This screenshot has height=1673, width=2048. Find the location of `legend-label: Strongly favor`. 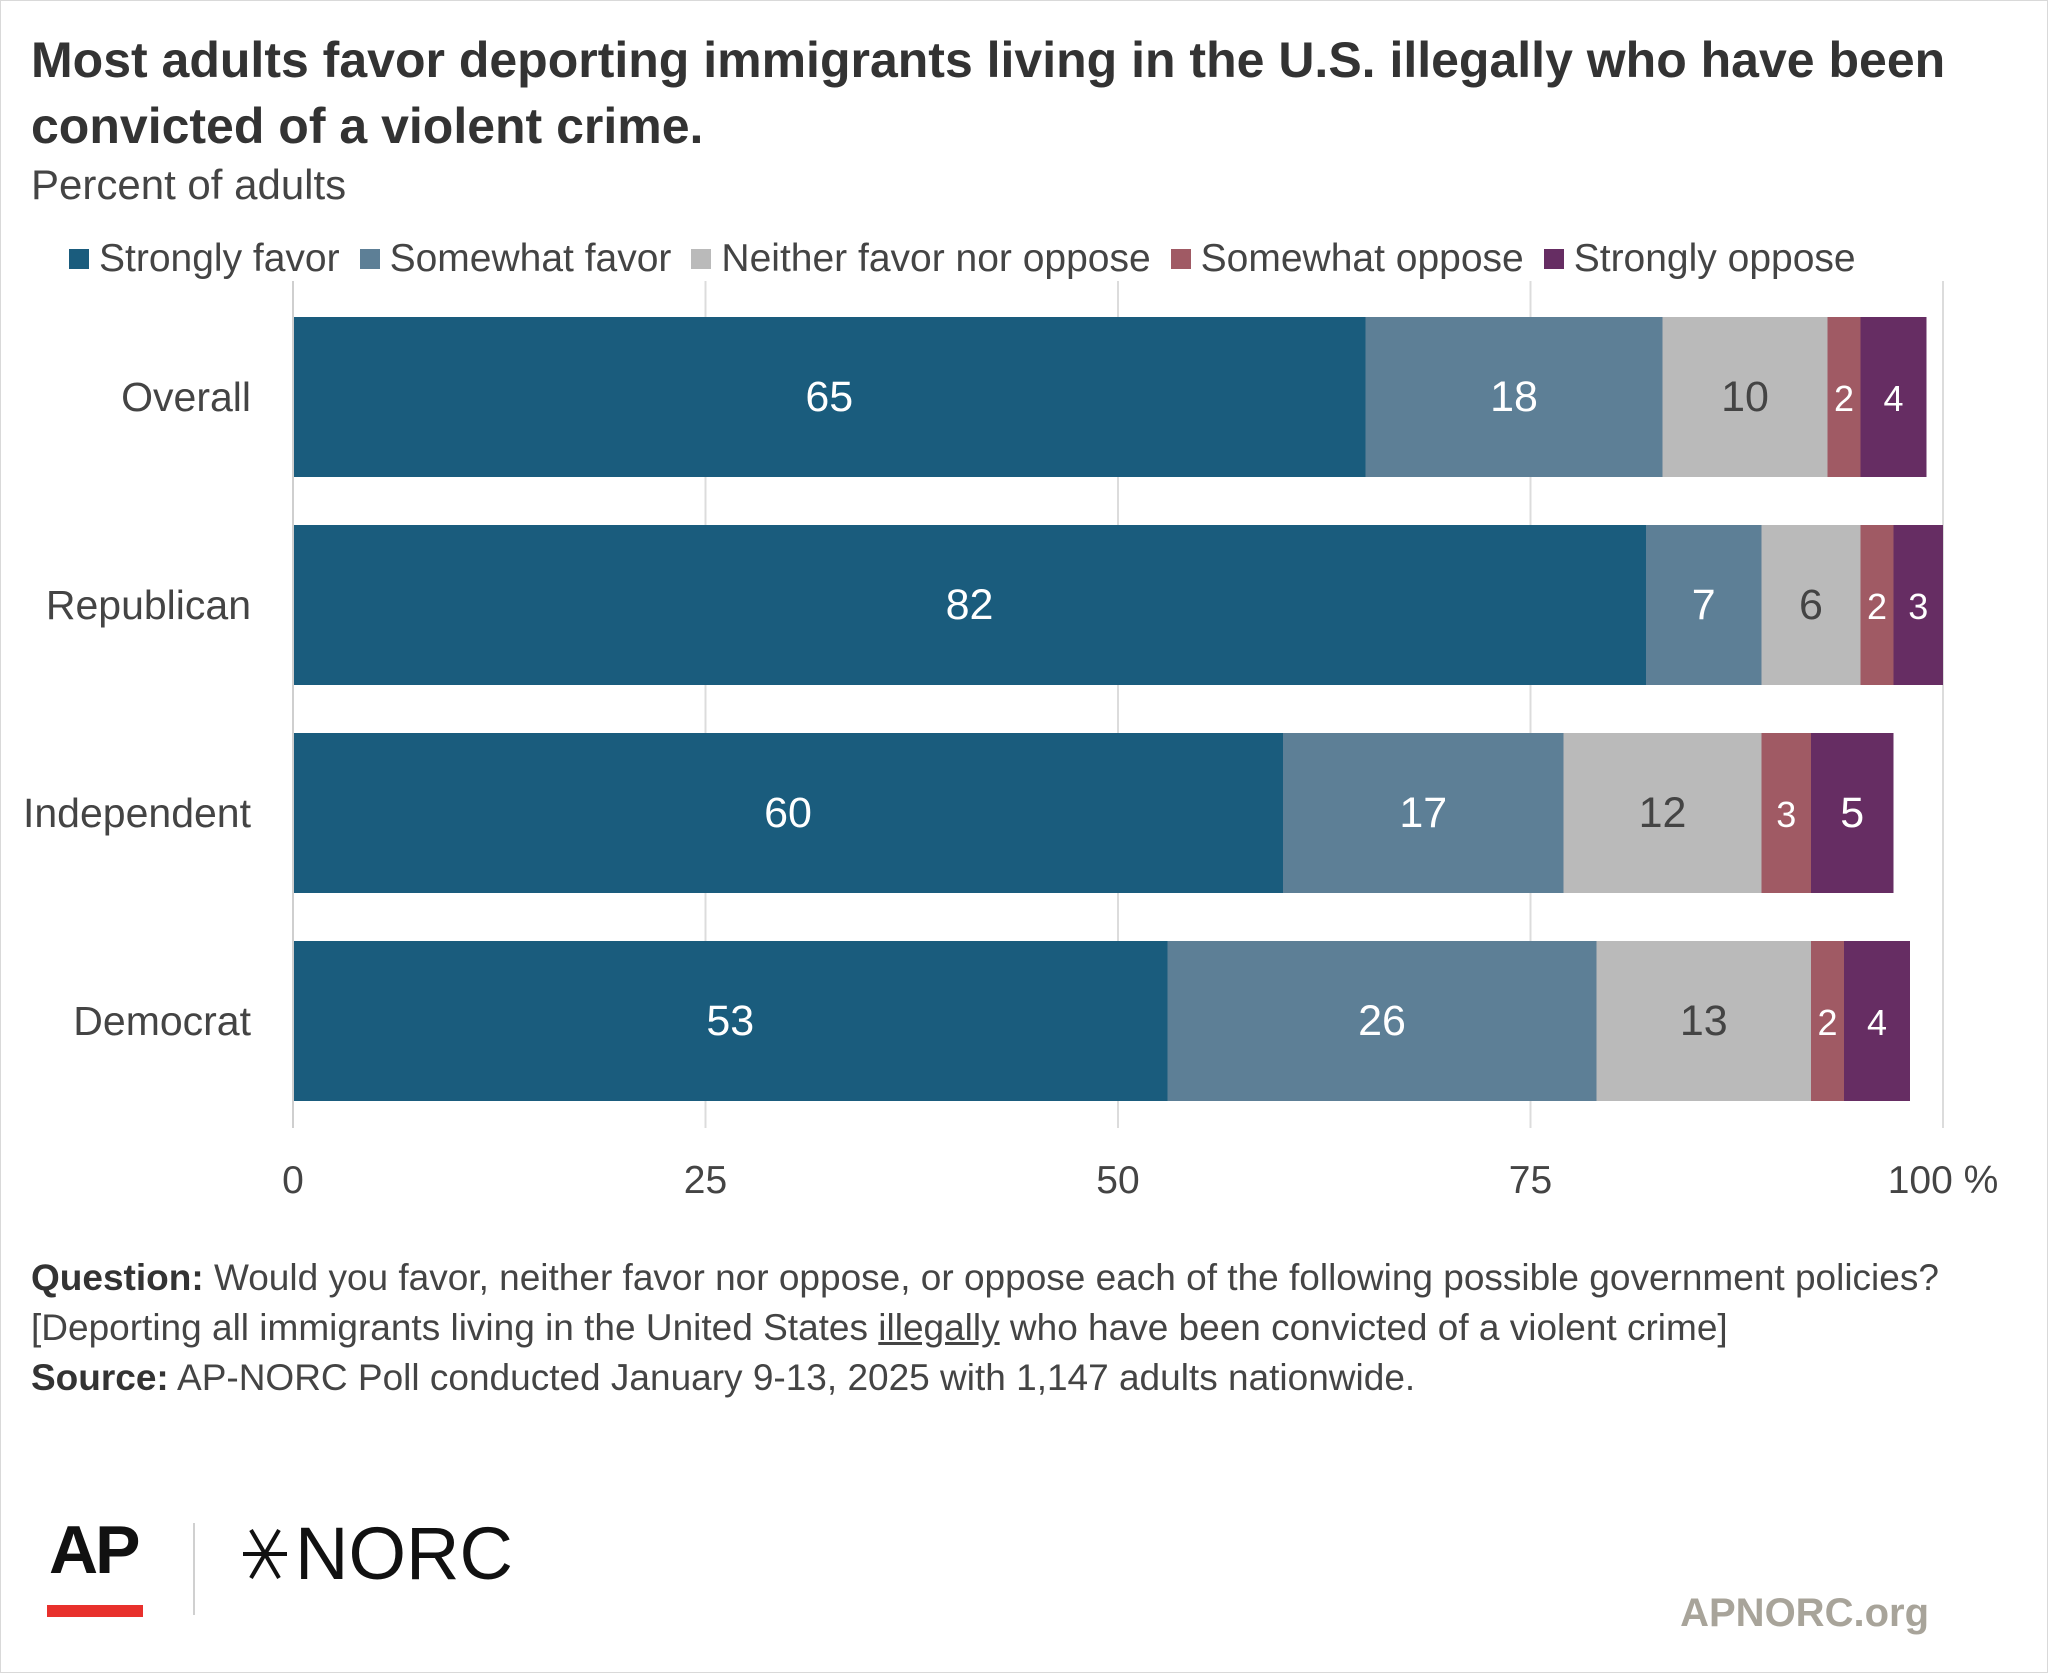

legend-label: Strongly favor is located at coordinates (219, 258).